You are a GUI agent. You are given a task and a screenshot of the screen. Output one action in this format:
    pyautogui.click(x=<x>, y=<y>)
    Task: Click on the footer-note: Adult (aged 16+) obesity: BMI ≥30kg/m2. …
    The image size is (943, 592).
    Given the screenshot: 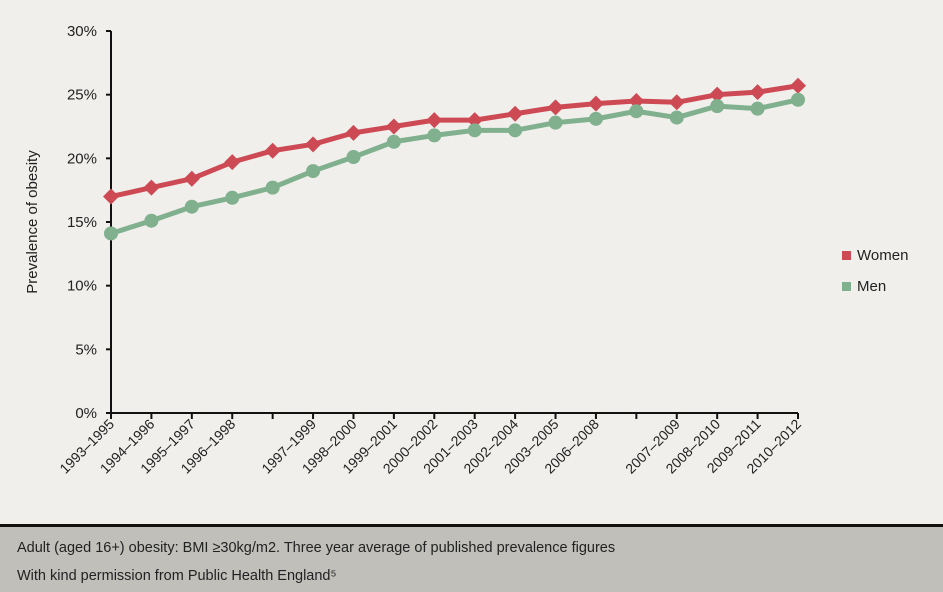 What is the action you would take?
    pyautogui.click(x=316, y=548)
    